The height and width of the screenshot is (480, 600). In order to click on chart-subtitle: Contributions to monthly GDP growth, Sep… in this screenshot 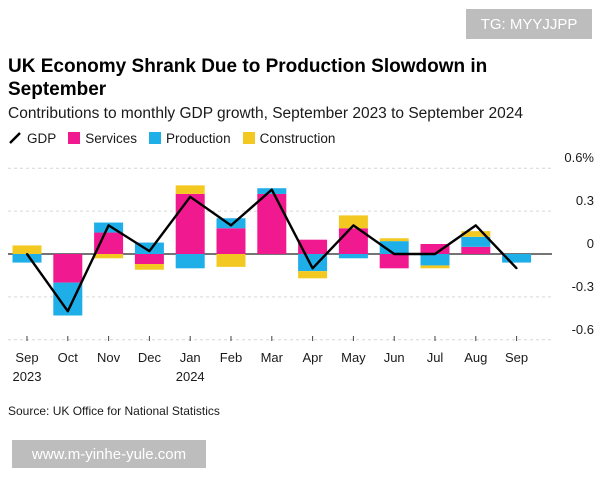, I will do `click(265, 113)`.